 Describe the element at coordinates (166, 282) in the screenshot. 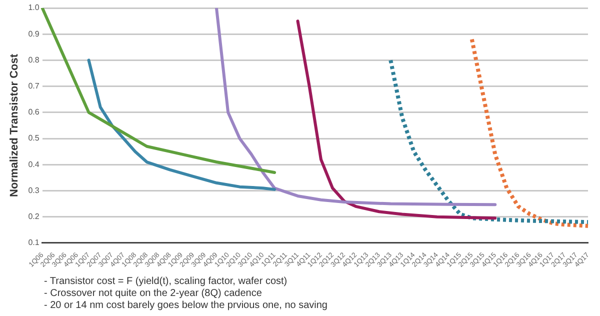

I see `text: - Transistor cost = F (yield(t), scaling factor, wafer cost)` at that location.